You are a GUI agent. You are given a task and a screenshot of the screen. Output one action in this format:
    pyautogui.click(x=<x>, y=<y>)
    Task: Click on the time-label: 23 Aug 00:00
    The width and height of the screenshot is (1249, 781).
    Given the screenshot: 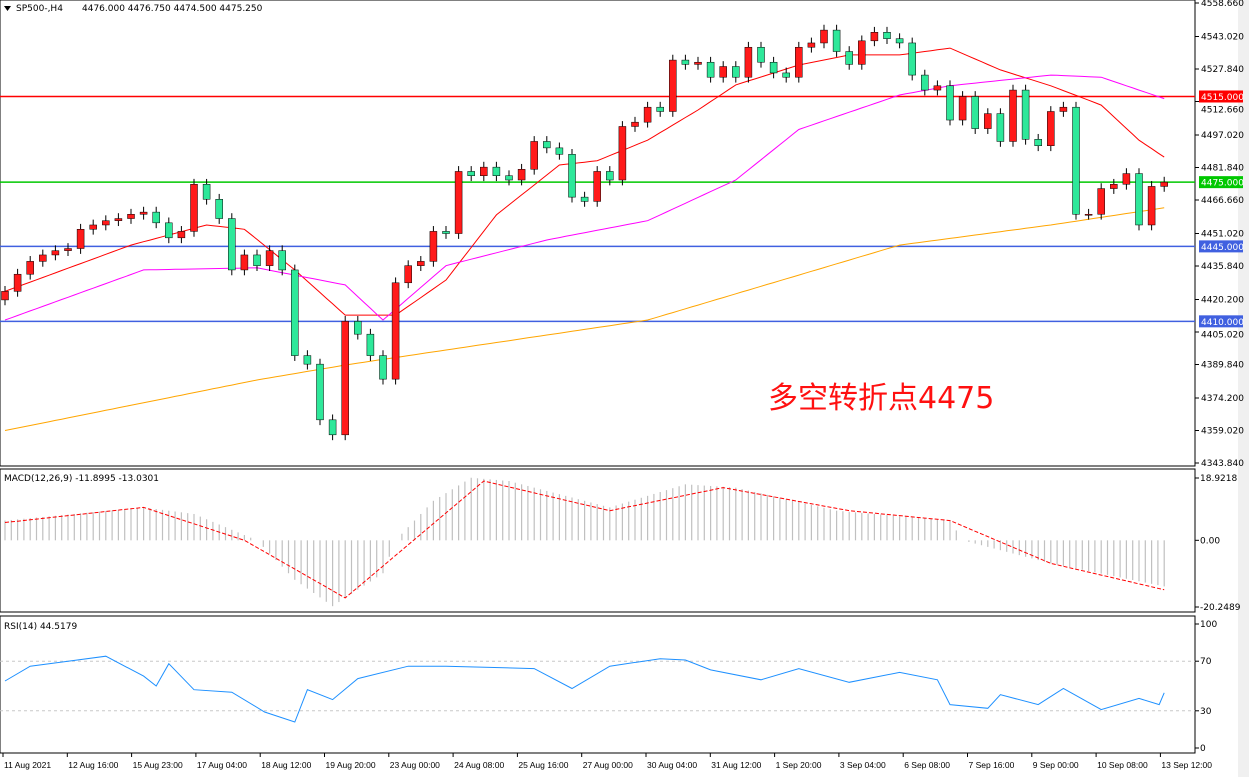 What is the action you would take?
    pyautogui.click(x=415, y=765)
    